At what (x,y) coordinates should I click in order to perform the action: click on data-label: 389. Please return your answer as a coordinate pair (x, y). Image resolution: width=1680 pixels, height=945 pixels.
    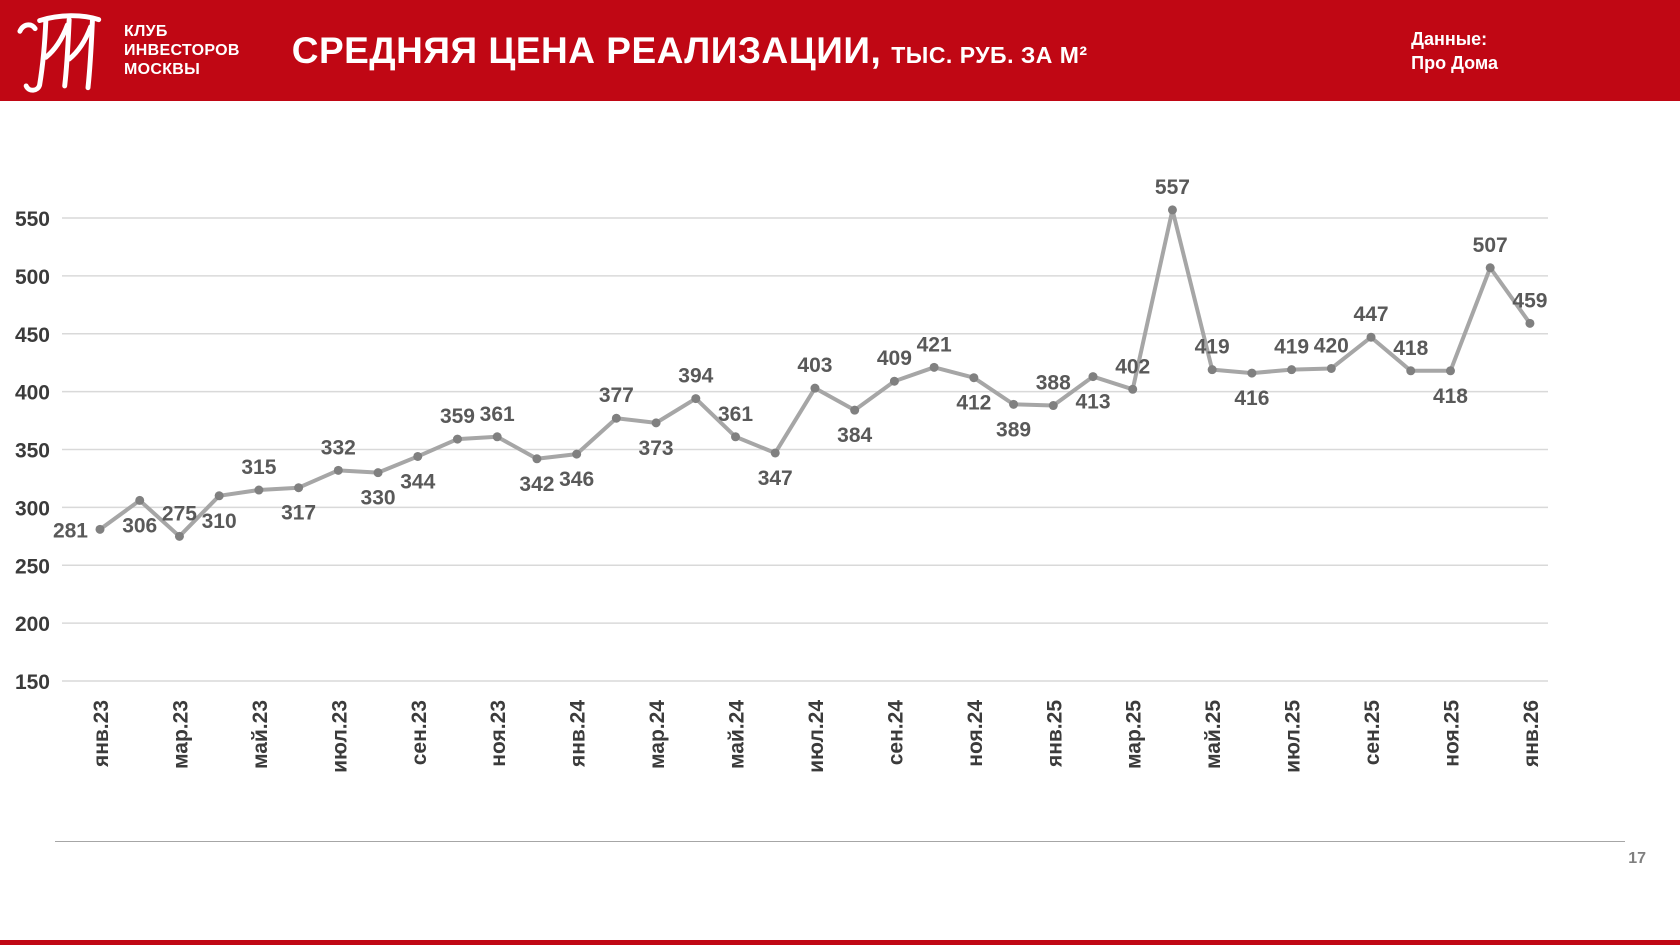
    Looking at the image, I should click on (1013, 429).